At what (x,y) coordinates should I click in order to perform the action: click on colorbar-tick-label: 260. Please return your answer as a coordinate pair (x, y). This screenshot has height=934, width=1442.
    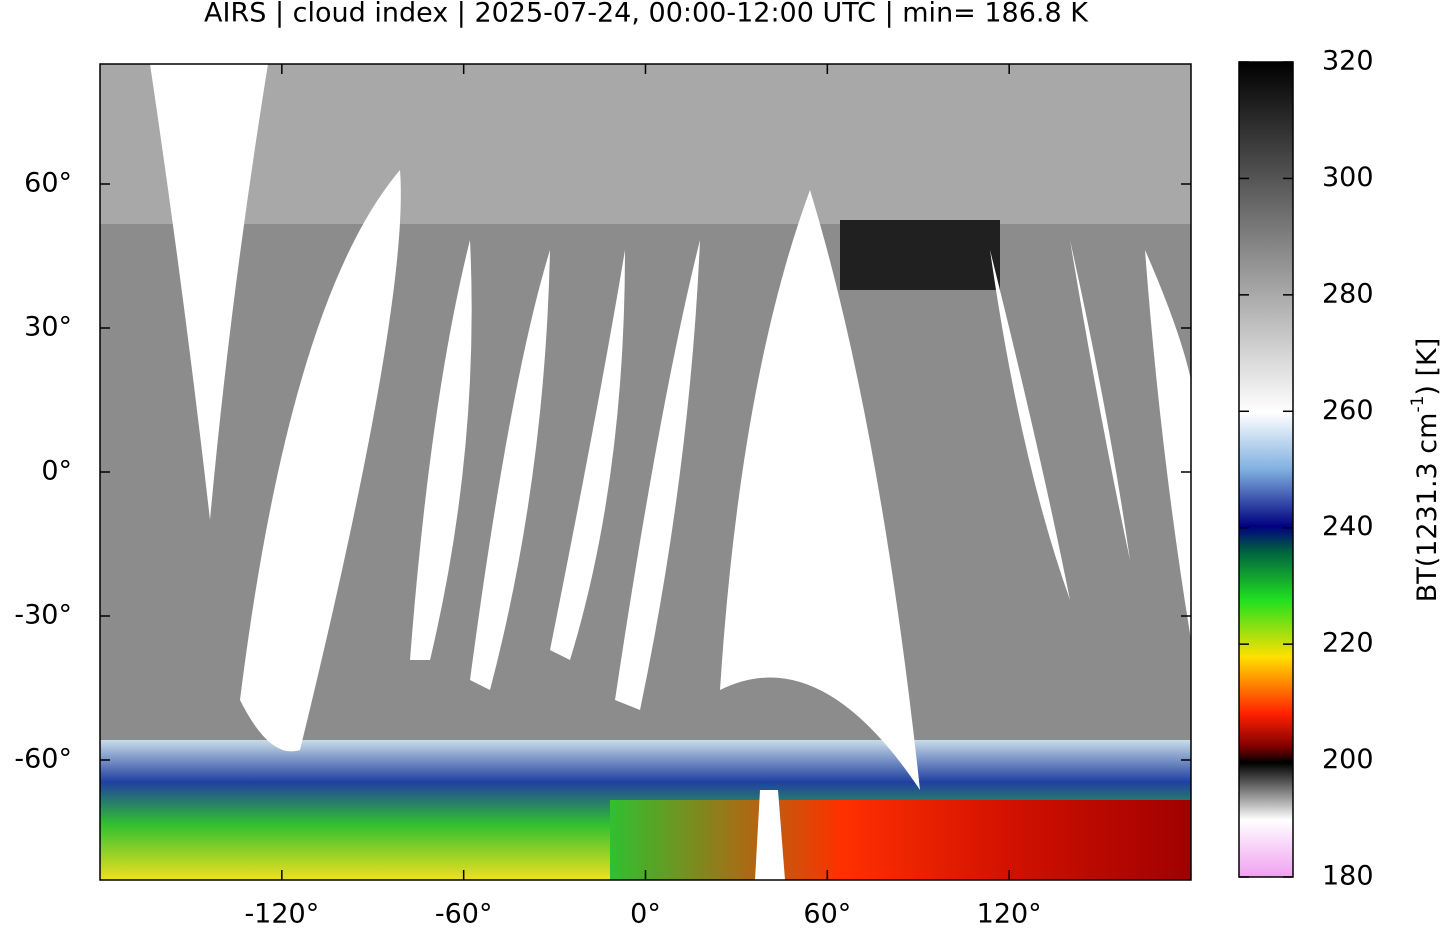
    Looking at the image, I should click on (1348, 410).